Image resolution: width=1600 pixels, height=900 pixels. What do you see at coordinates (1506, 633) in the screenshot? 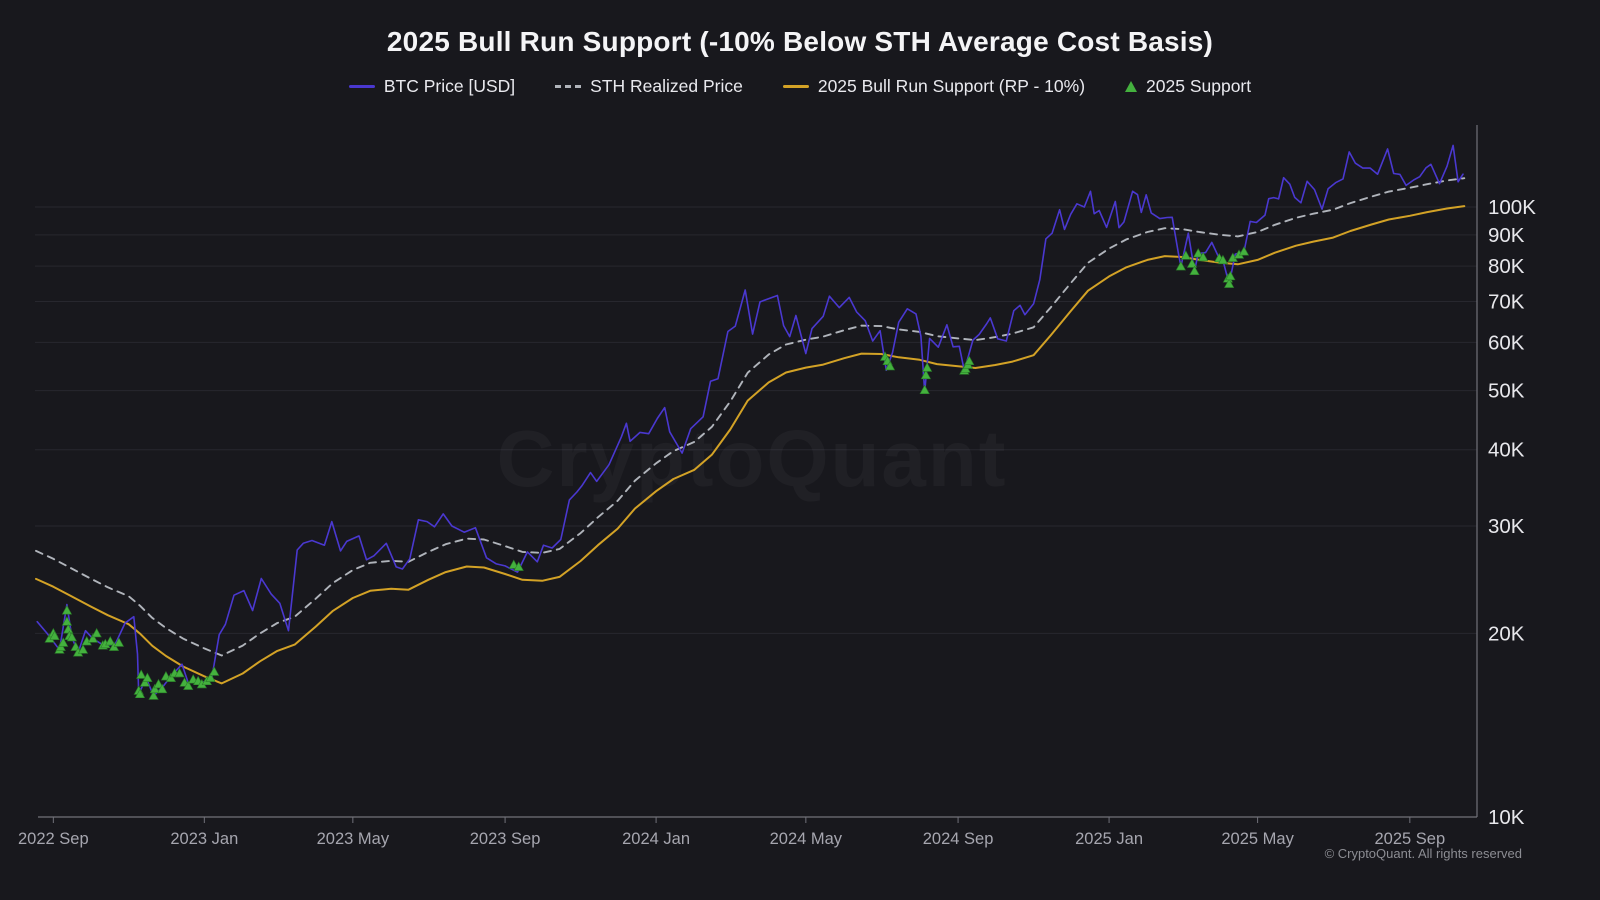
I see `y-axis-label: 20K` at bounding box center [1506, 633].